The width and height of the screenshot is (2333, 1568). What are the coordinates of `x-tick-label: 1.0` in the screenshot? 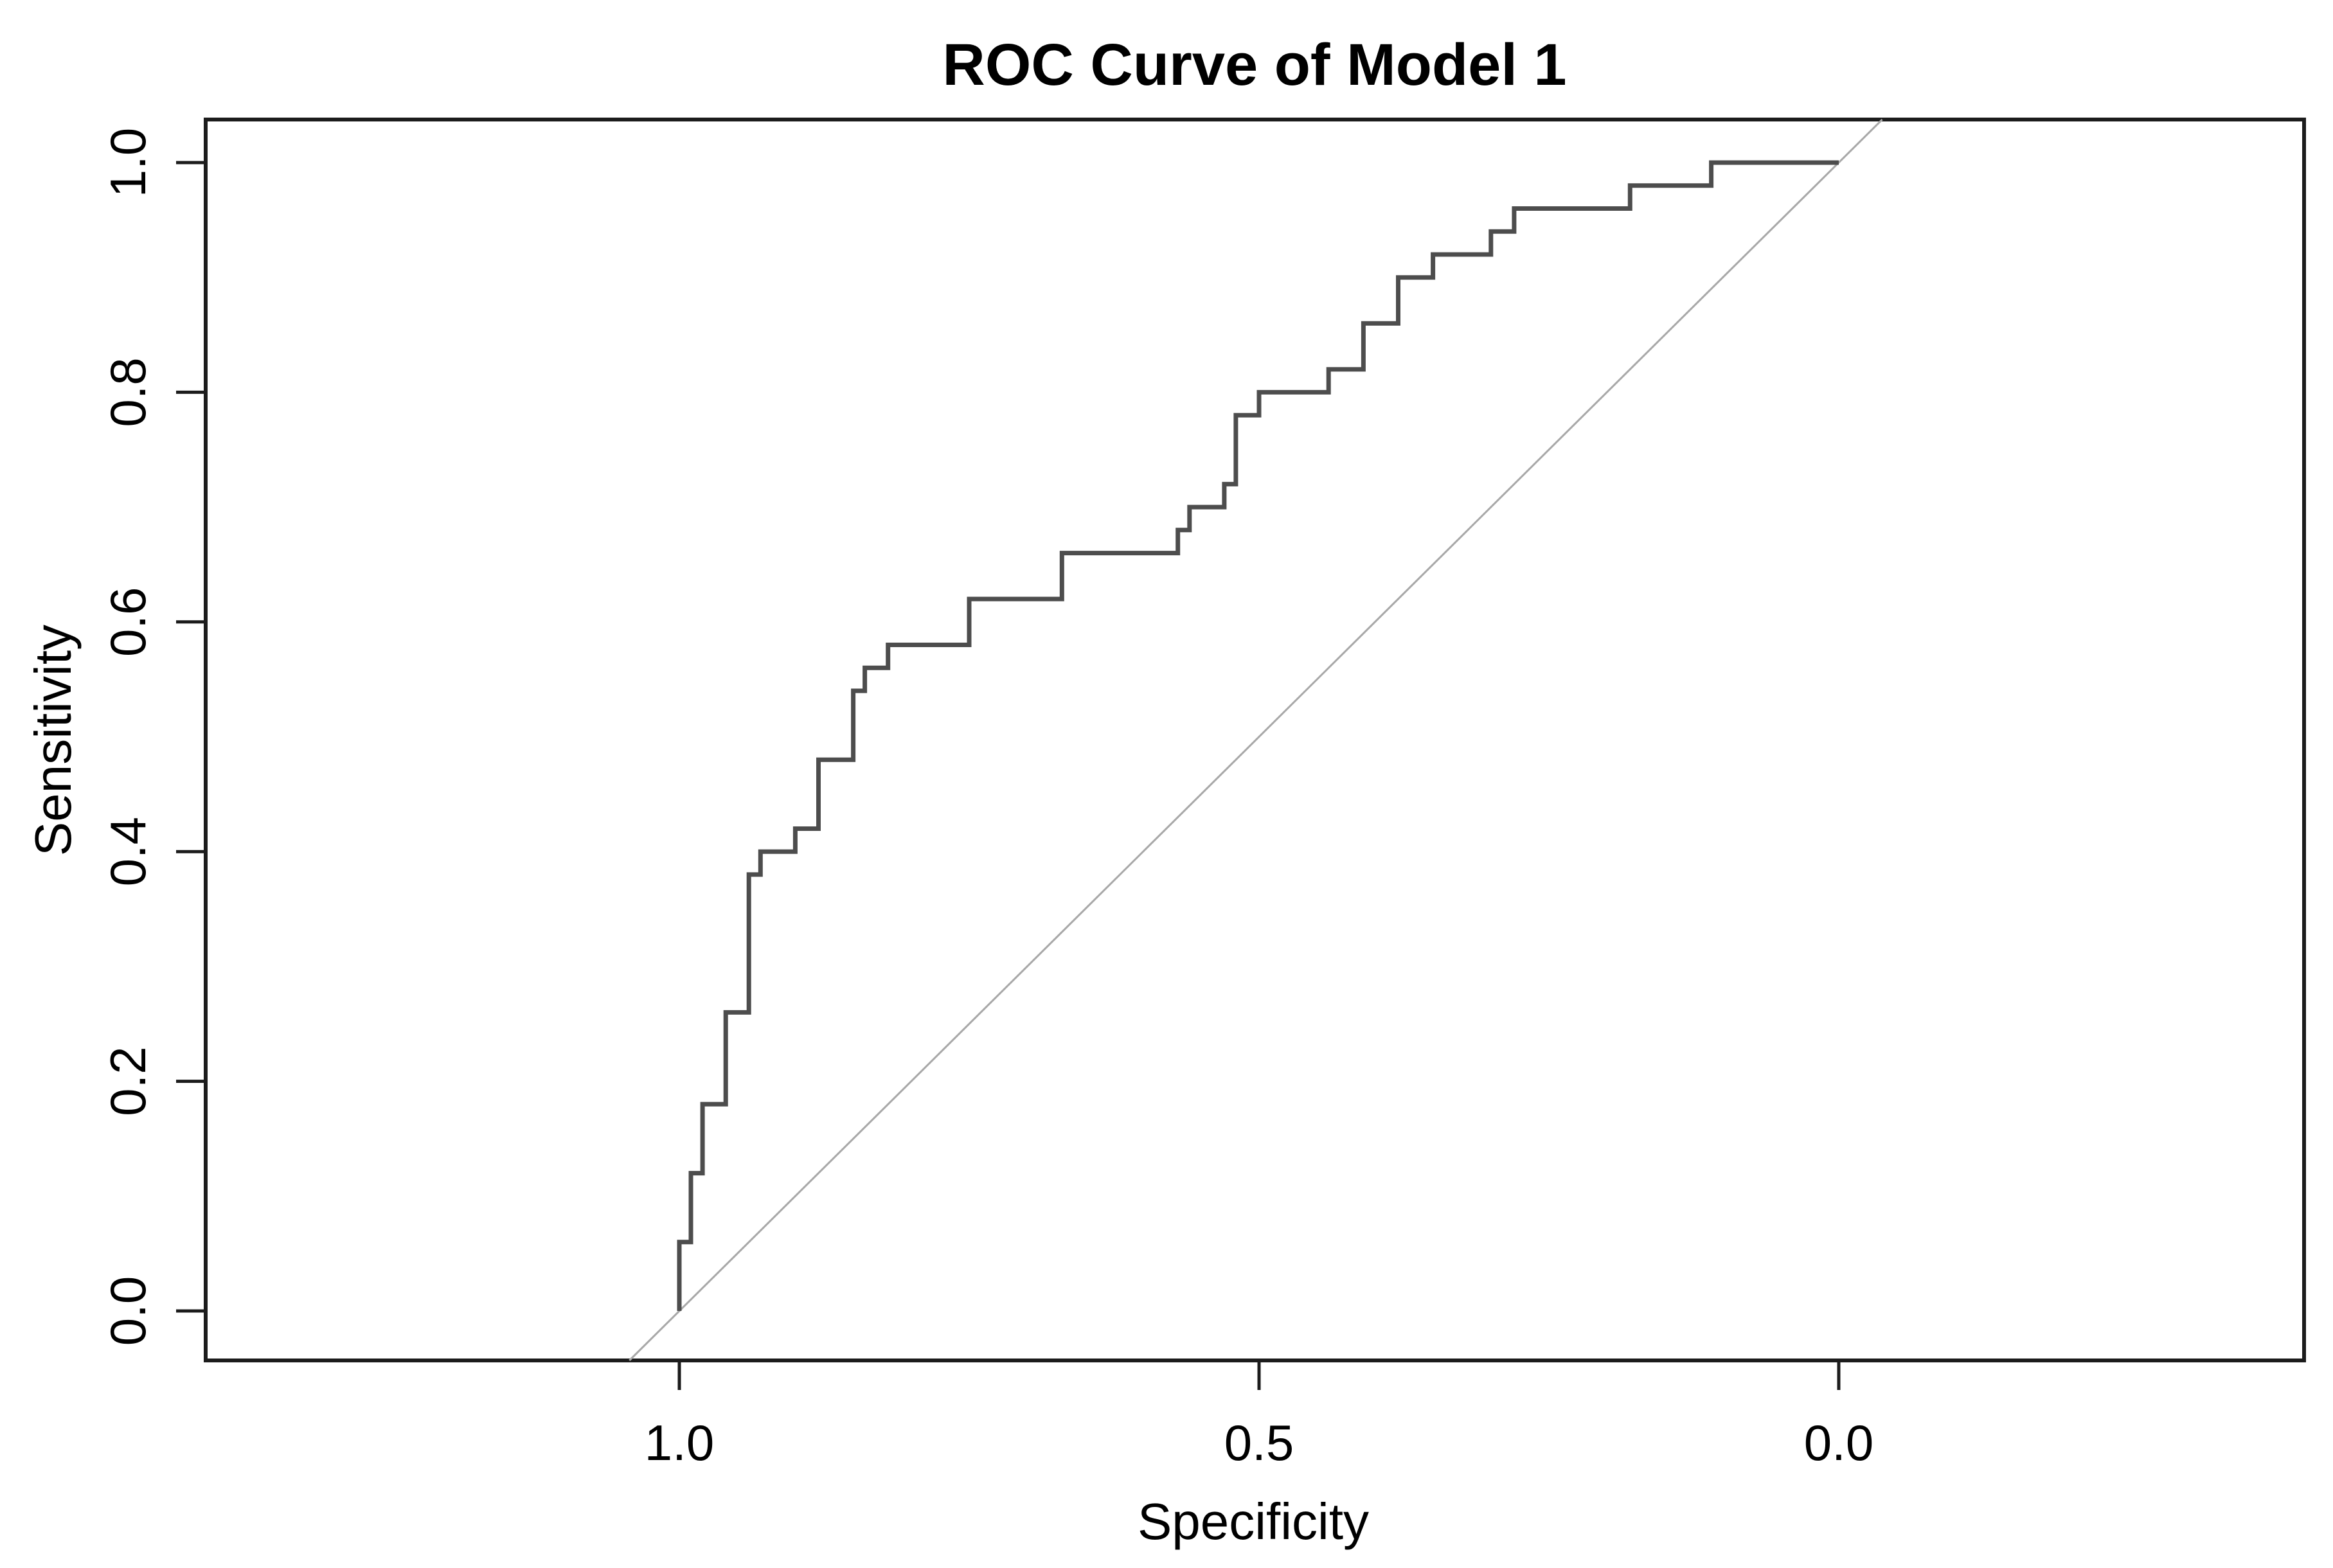 It's located at (680, 1442).